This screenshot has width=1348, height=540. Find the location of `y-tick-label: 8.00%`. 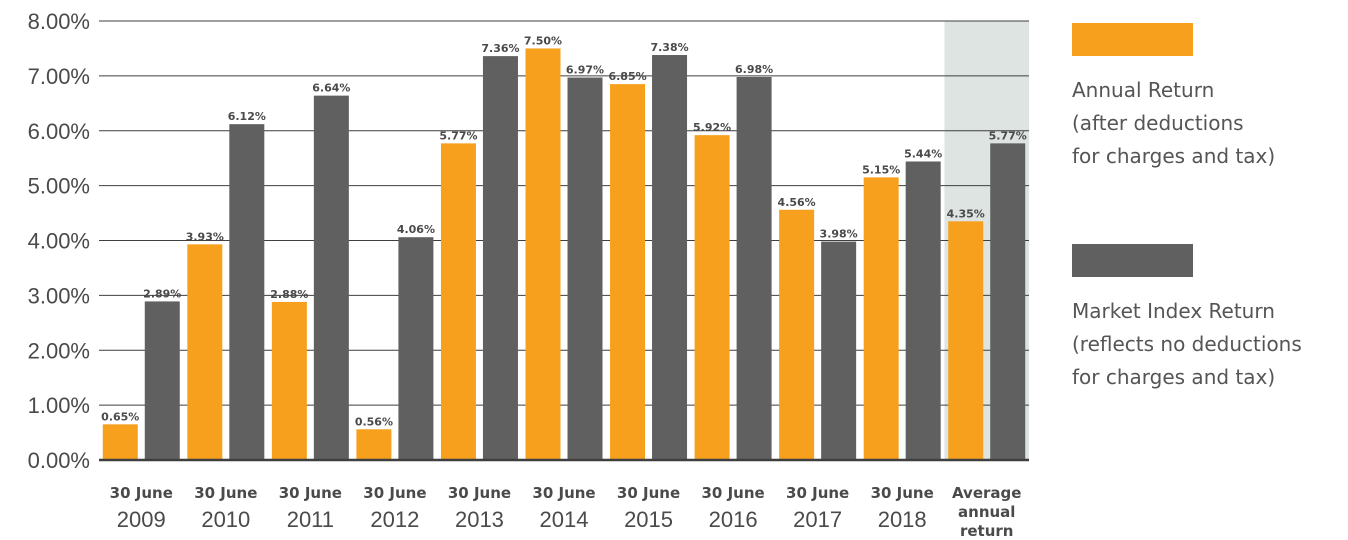

y-tick-label: 8.00% is located at coordinates (59, 21).